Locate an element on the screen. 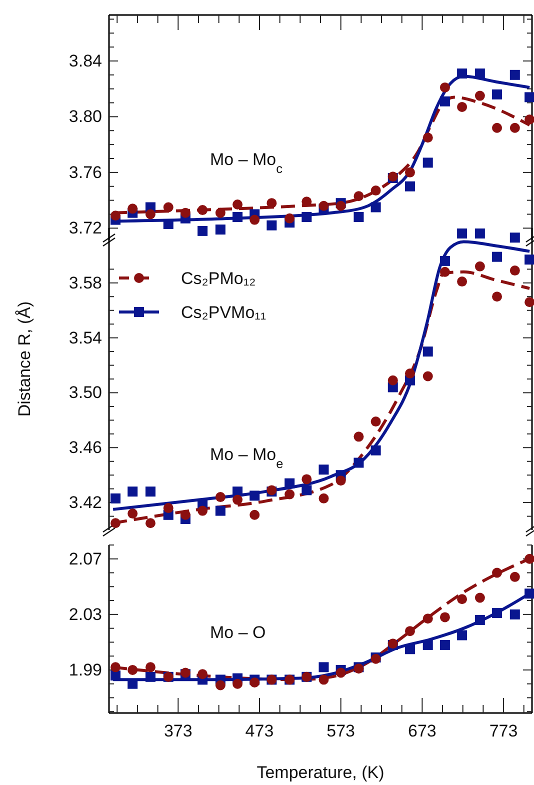 The width and height of the screenshot is (534, 785). y-tick-label: 3.54 is located at coordinates (85, 338).